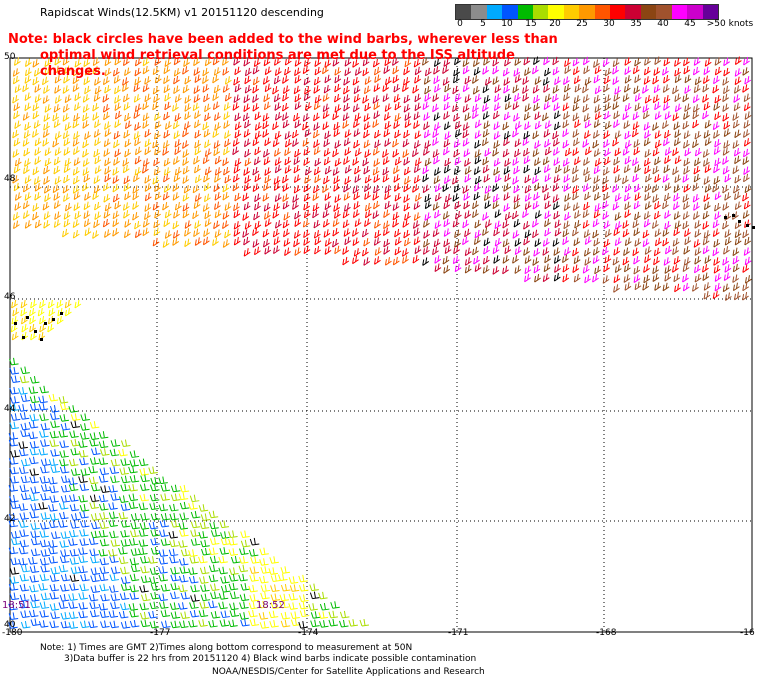 This screenshot has width=760, height=688. What do you see at coordinates (10, 297) in the screenshot?
I see `lat-label: 46` at bounding box center [10, 297].